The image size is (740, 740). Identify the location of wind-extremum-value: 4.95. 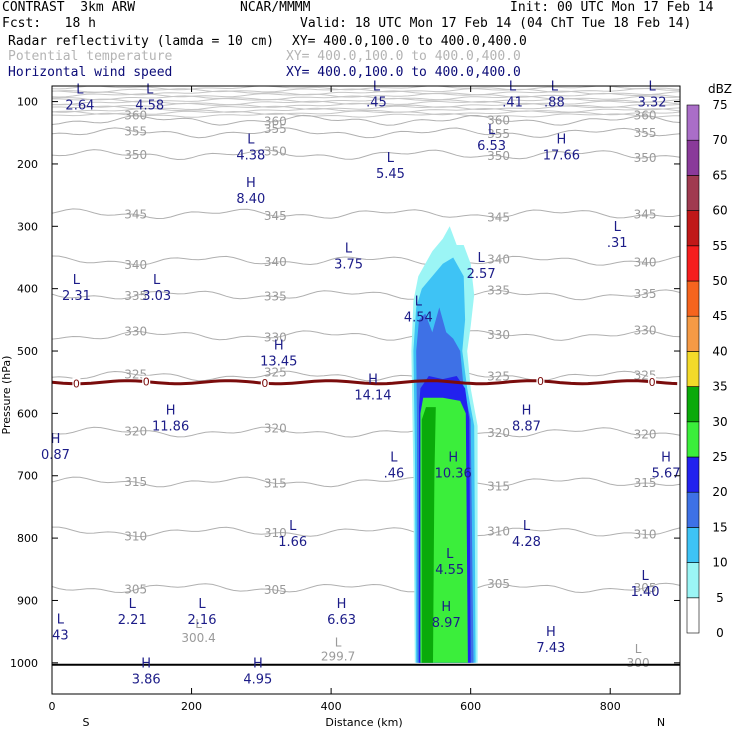
(257, 679).